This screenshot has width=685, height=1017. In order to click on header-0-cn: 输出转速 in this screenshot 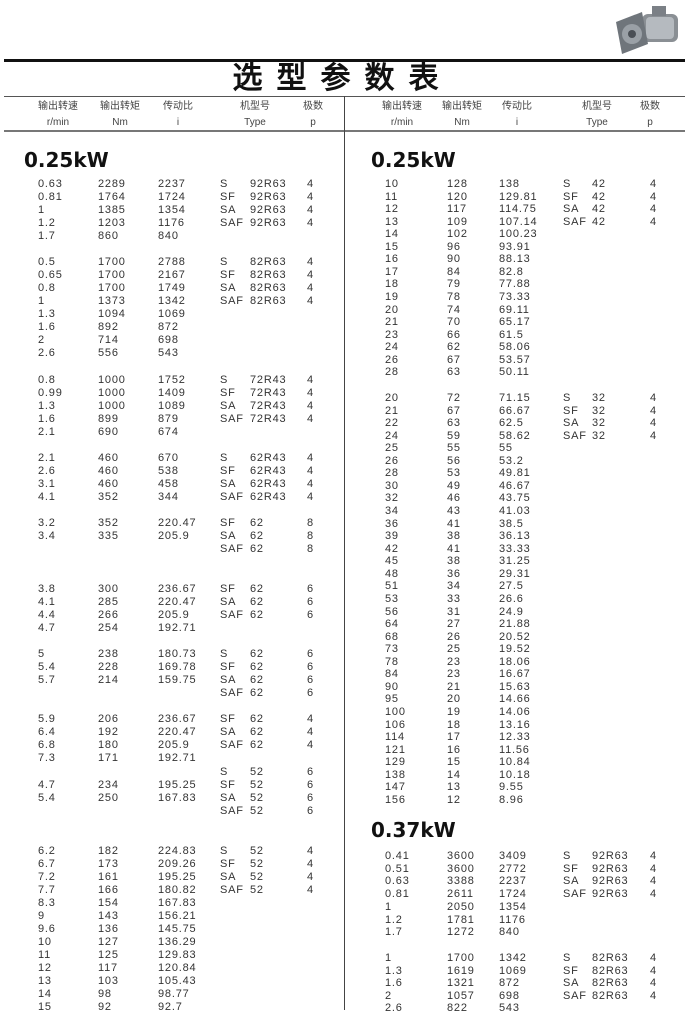, I will do `click(402, 106)`.